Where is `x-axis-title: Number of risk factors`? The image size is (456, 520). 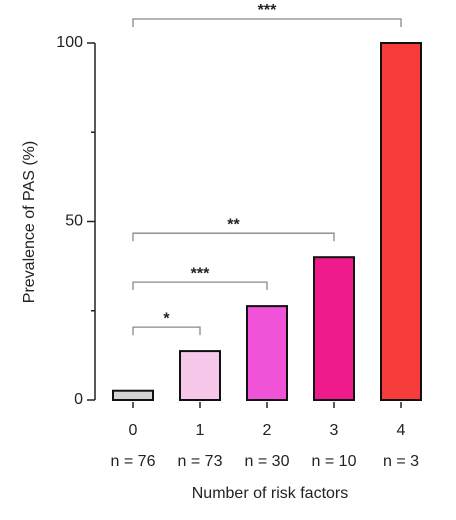
x-axis-title: Number of risk factors is located at coordinates (270, 493).